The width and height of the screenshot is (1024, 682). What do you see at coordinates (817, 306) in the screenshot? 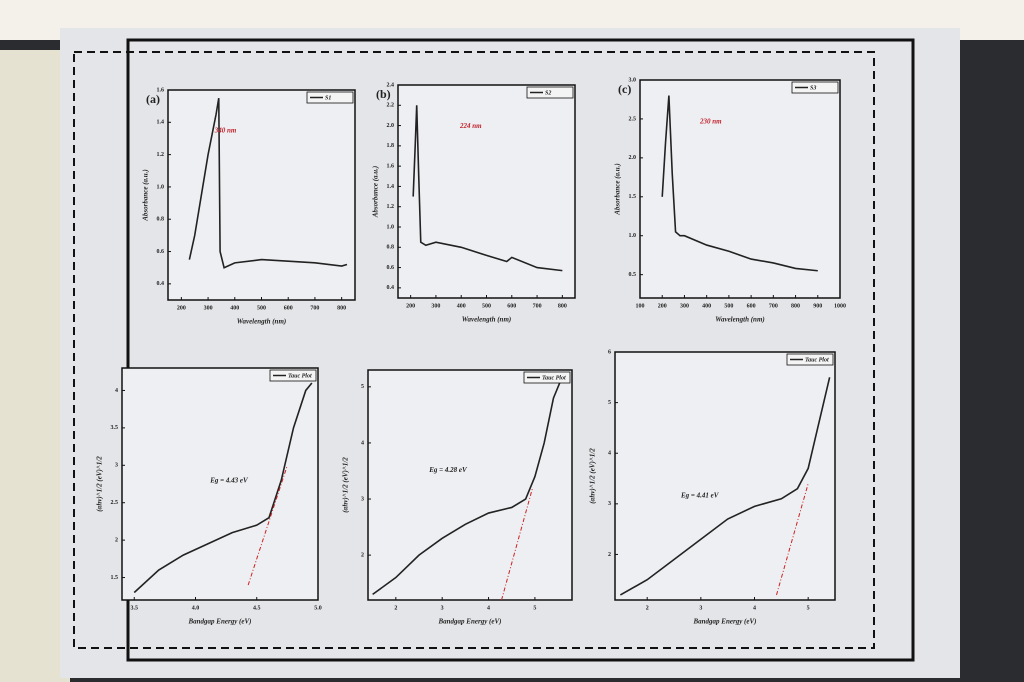
I see `x-tick-label: 900` at bounding box center [817, 306].